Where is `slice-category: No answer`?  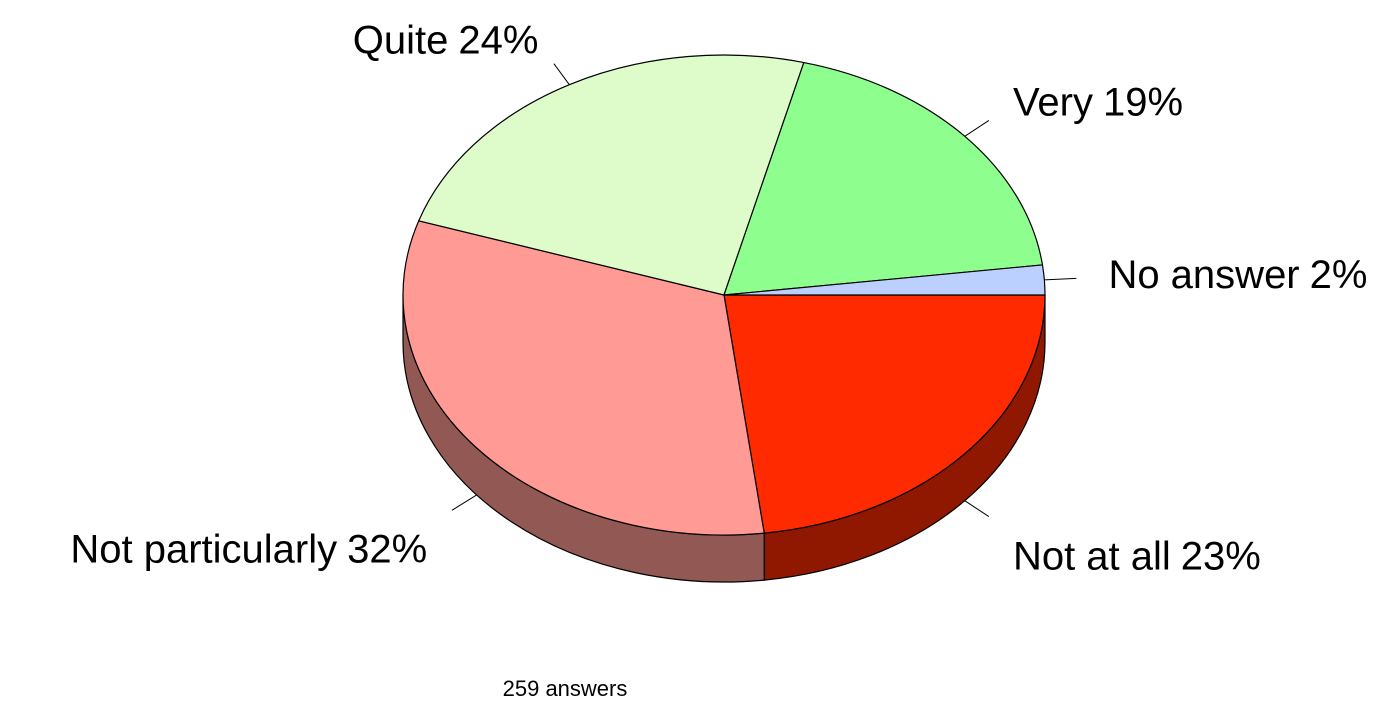 slice-category: No answer is located at coordinates (1203, 274).